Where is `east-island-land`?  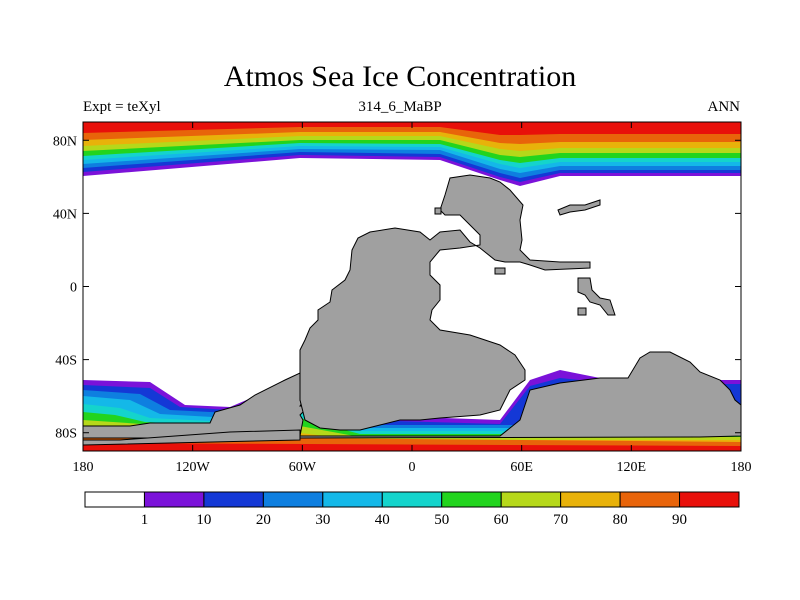
east-island-land is located at coordinates (596, 296).